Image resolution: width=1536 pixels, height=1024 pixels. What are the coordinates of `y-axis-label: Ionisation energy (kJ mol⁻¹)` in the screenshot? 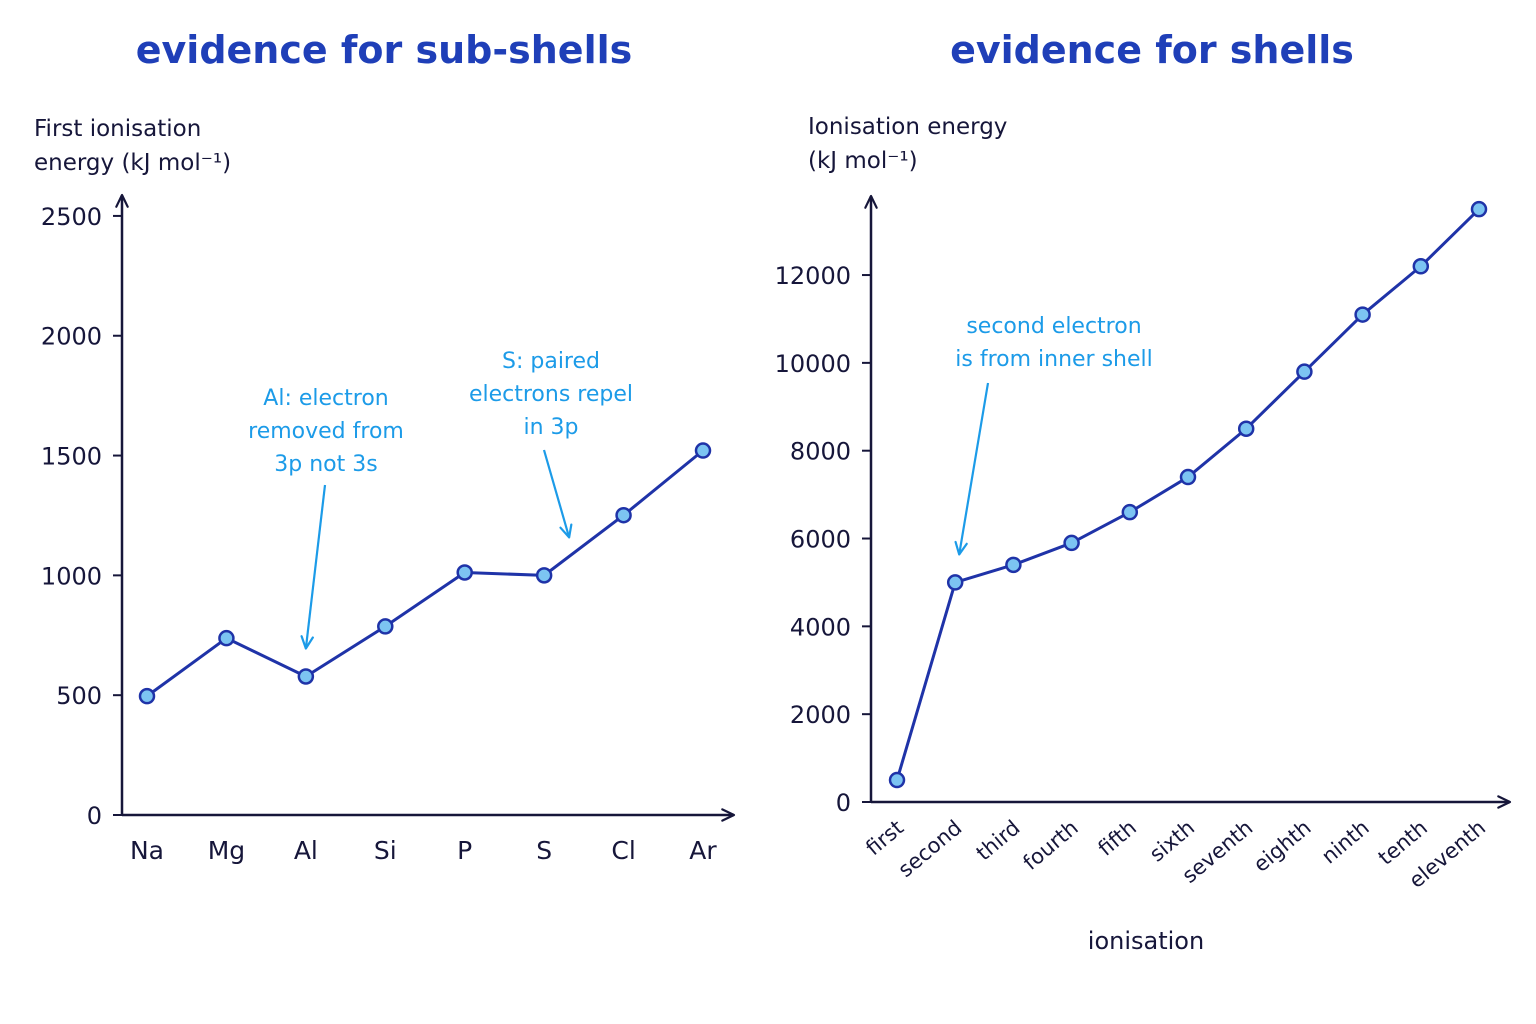 It's located at (908, 144).